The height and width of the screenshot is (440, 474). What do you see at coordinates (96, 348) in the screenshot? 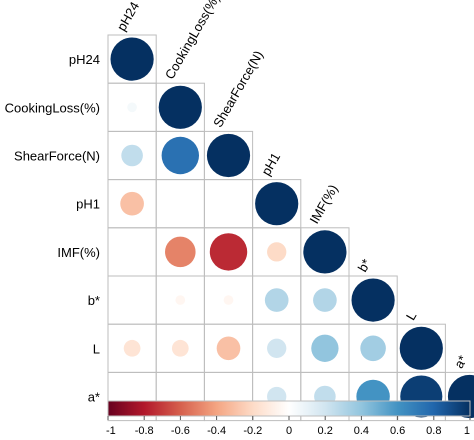
I see `row-label: L` at bounding box center [96, 348].